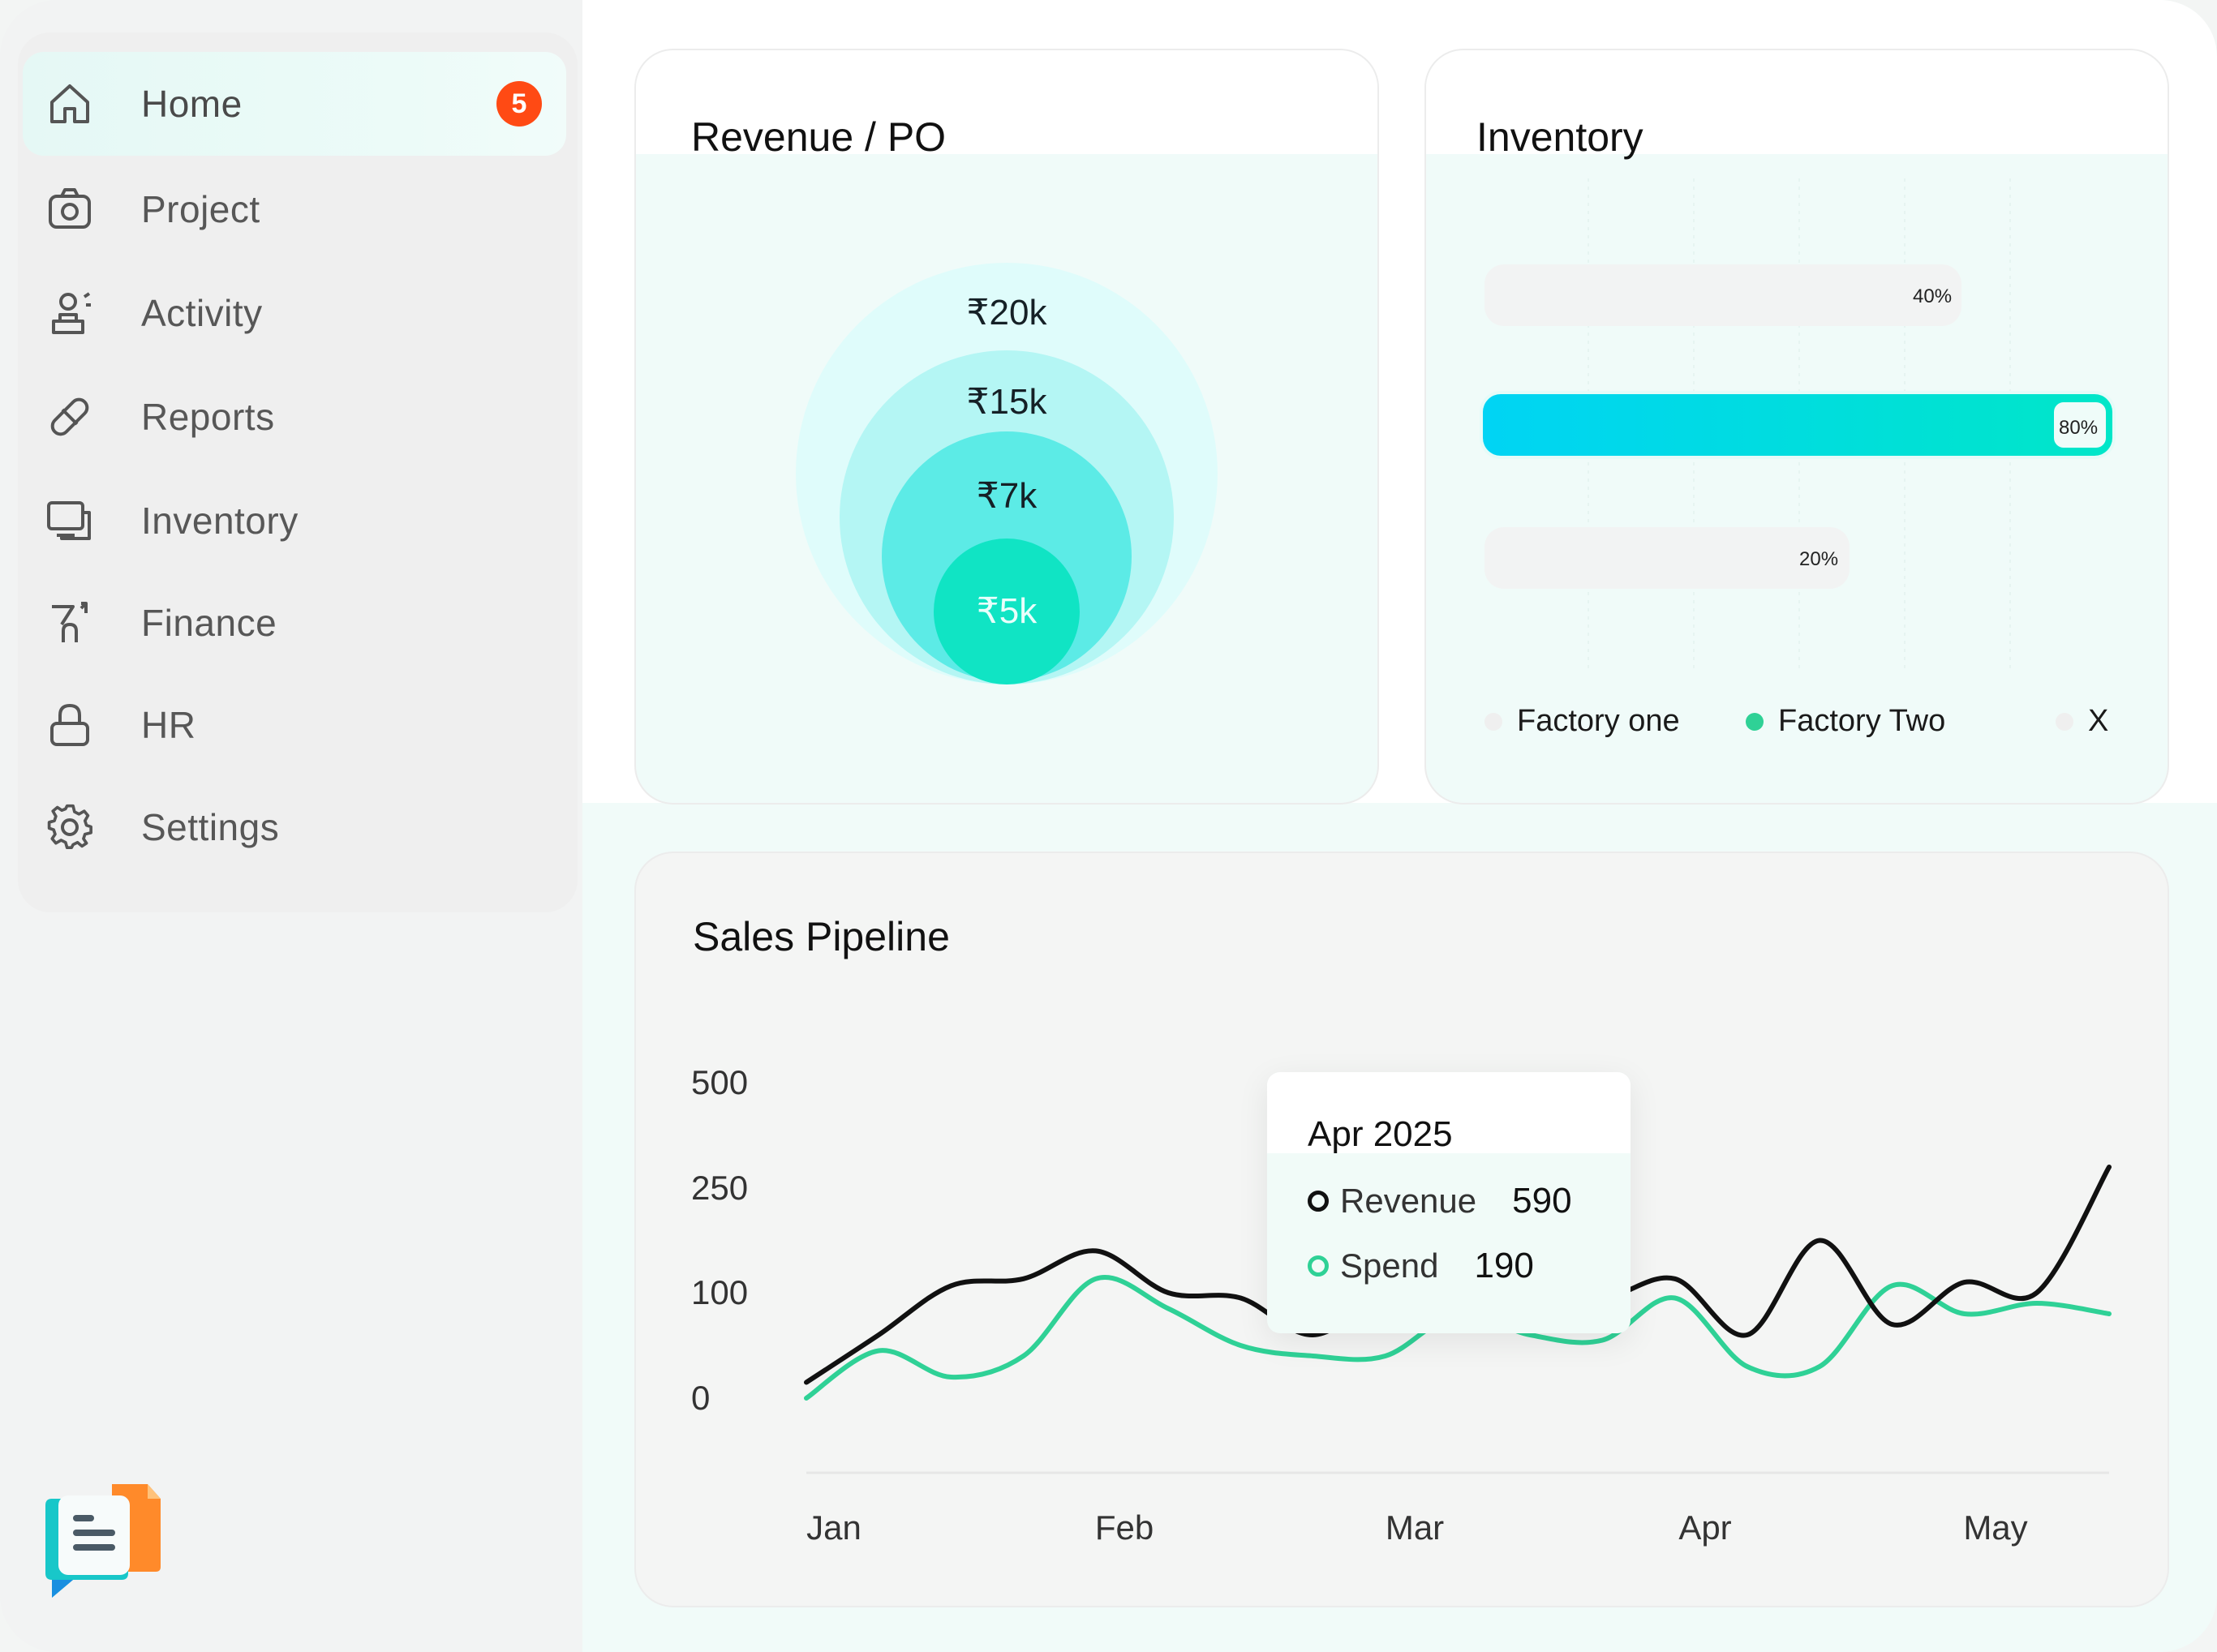  Describe the element at coordinates (1007, 474) in the screenshot. I see `revenue-bubble-chart` at that location.